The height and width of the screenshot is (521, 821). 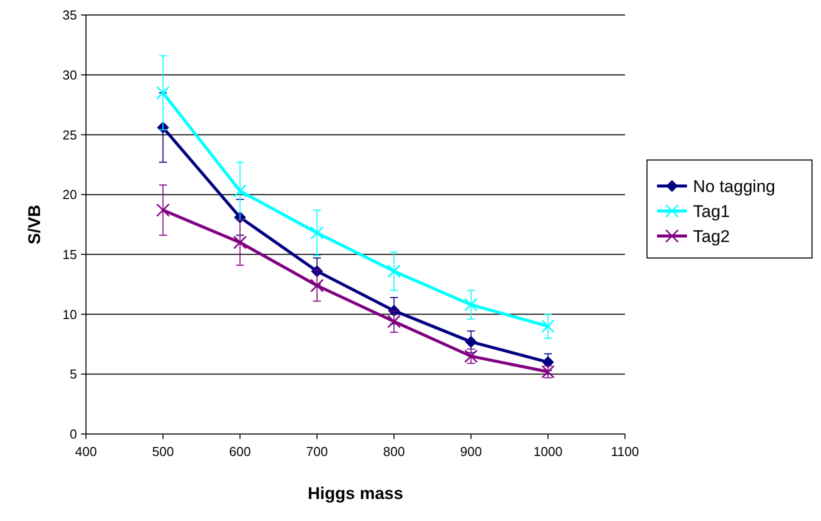 What do you see at coordinates (548, 451) in the screenshot?
I see `x-tick-label: 1000` at bounding box center [548, 451].